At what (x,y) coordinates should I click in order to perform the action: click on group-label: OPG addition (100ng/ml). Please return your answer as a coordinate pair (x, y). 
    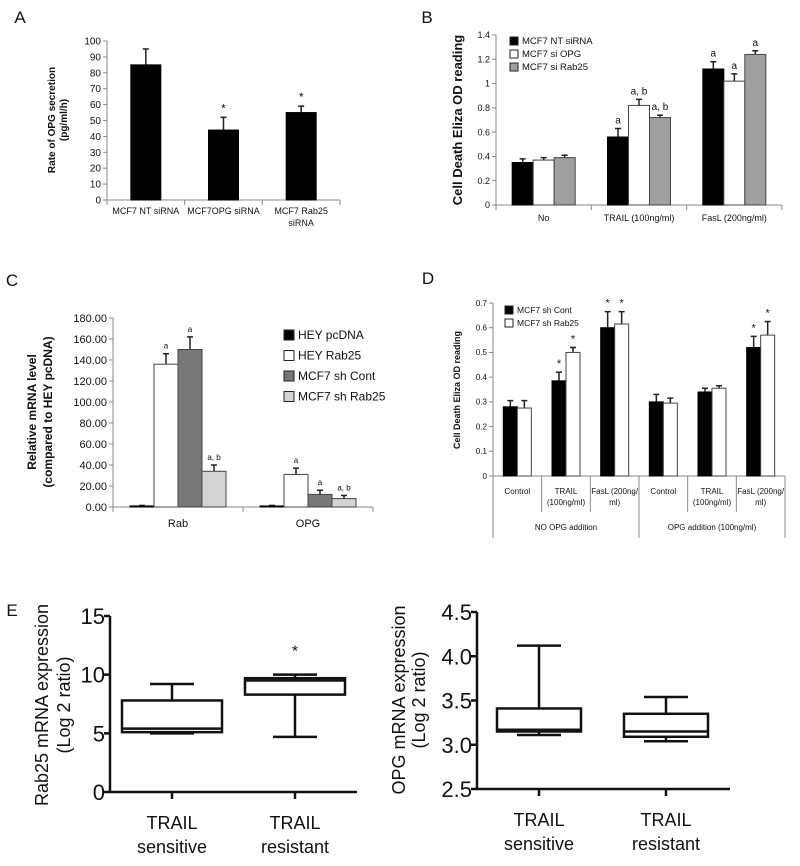
    Looking at the image, I should click on (712, 527).